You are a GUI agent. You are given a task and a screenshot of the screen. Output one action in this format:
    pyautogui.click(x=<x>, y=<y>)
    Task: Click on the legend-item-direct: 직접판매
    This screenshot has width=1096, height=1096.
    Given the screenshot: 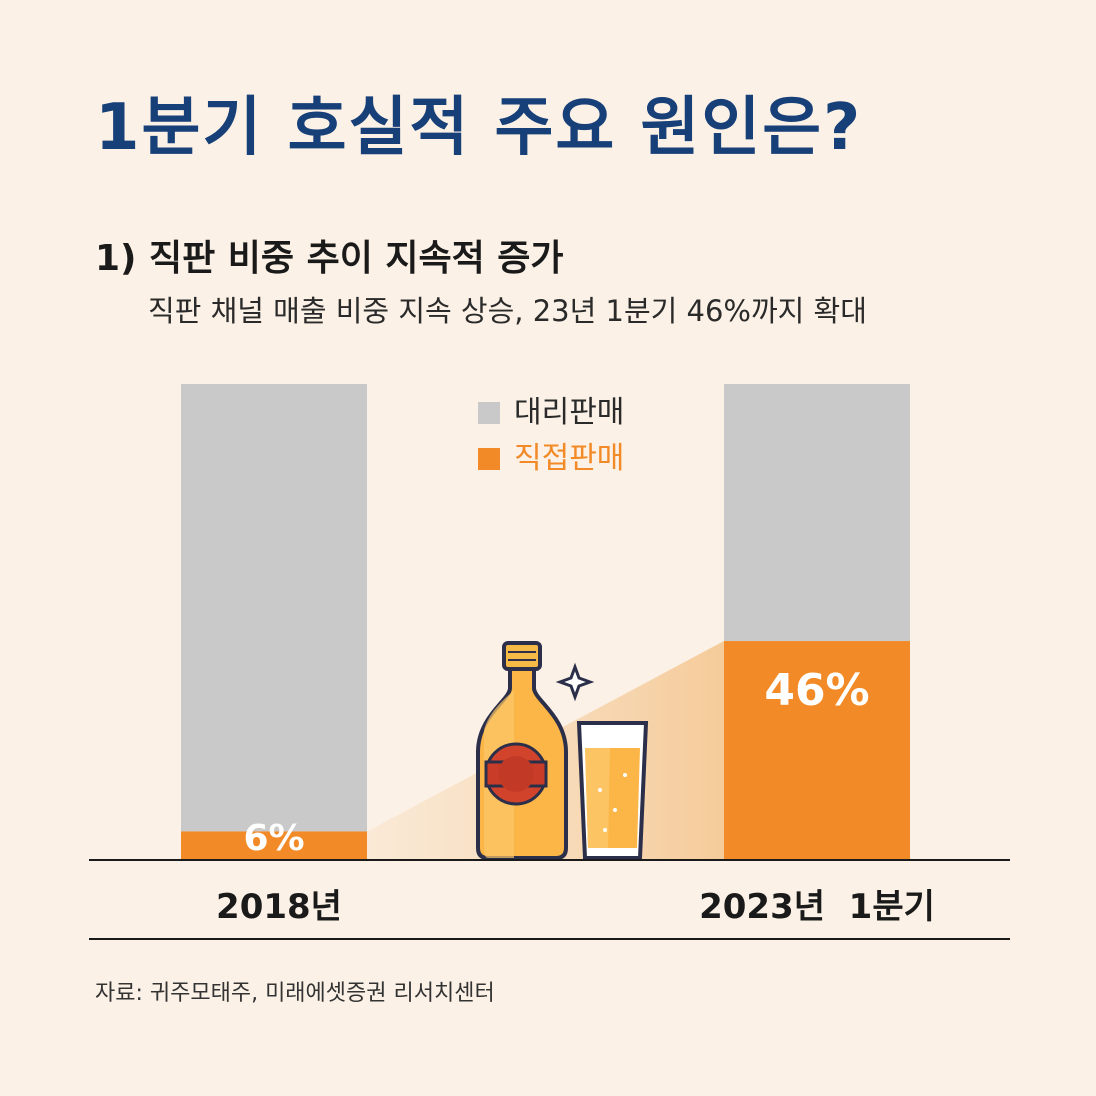 What is the action you would take?
    pyautogui.click(x=551, y=459)
    